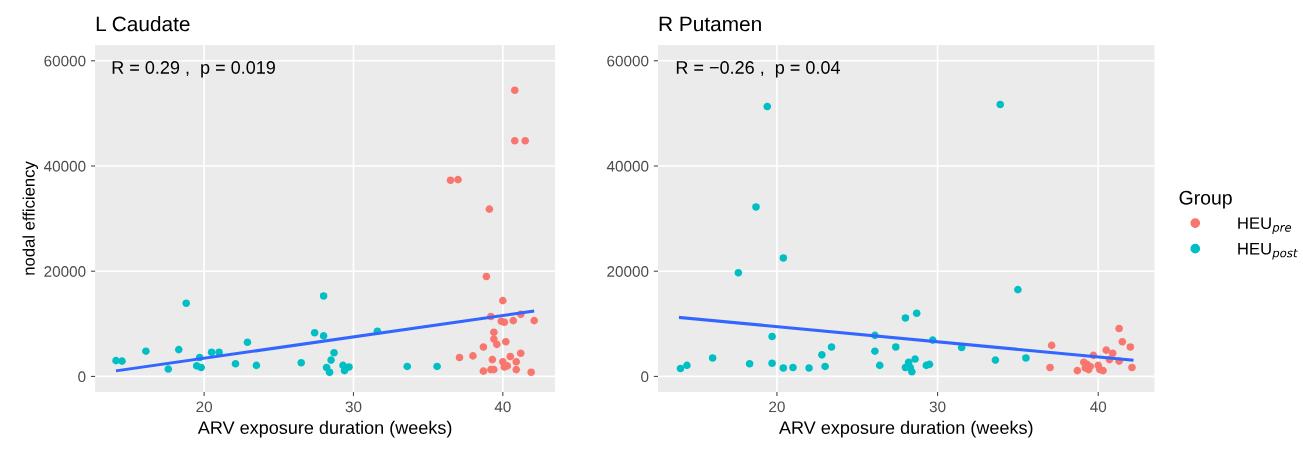 This screenshot has width=1303, height=450. What do you see at coordinates (1205, 199) in the screenshot?
I see `legend-title: Group` at bounding box center [1205, 199].